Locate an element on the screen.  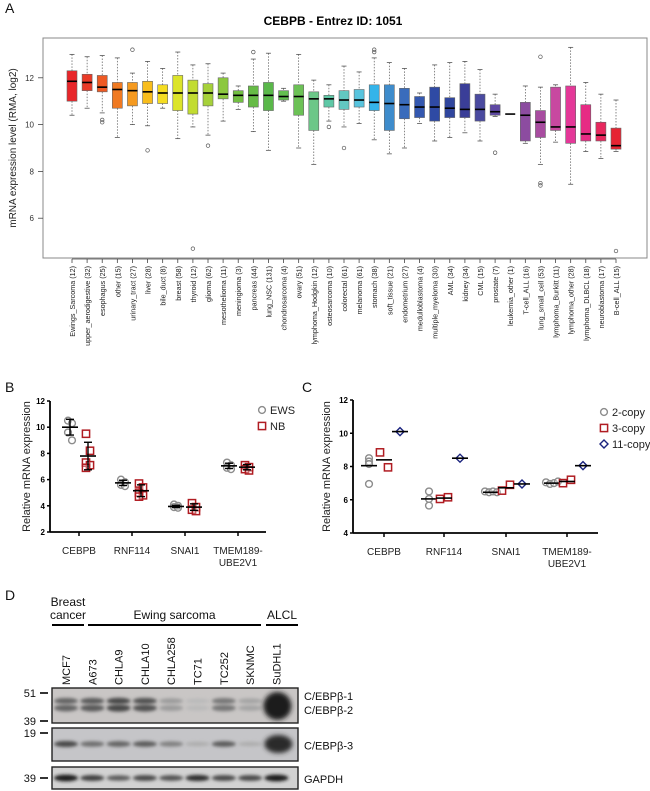
blot-gapdh: 39 GAPDH is located at coordinates (183, 778).